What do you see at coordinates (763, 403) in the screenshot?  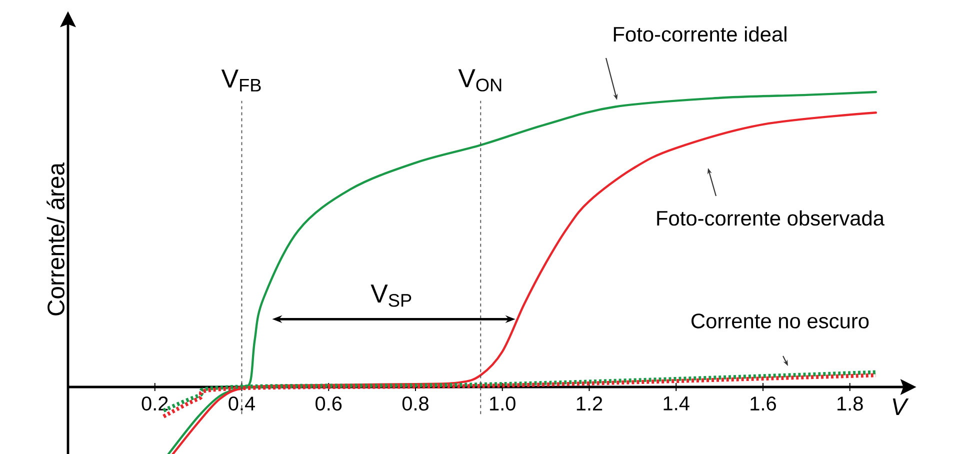 I see `x-tick-label: 1.6` at bounding box center [763, 403].